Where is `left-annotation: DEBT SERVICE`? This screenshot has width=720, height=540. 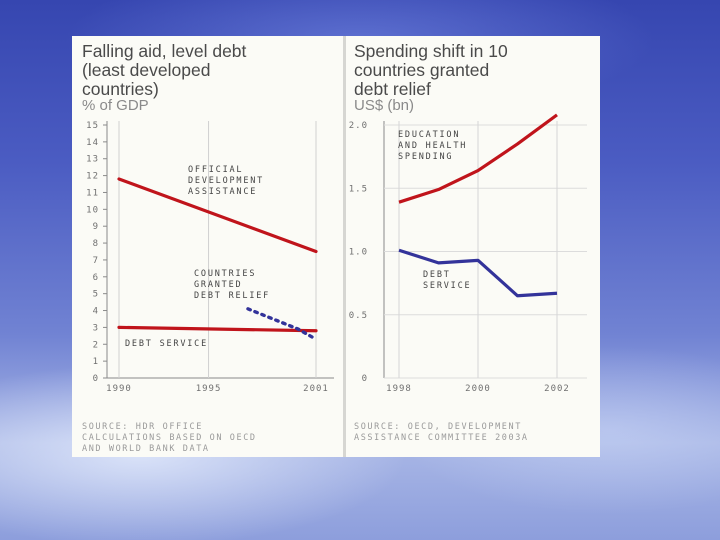 left-annotation: DEBT SERVICE is located at coordinates (166, 344).